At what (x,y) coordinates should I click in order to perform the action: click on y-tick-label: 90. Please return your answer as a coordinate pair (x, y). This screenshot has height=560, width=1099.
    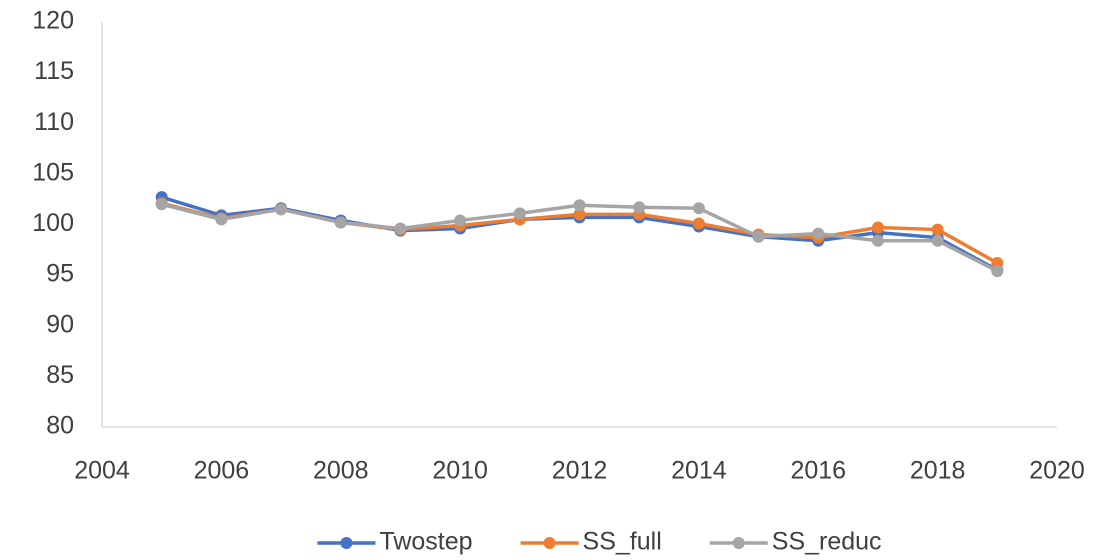
    Looking at the image, I should click on (60, 324).